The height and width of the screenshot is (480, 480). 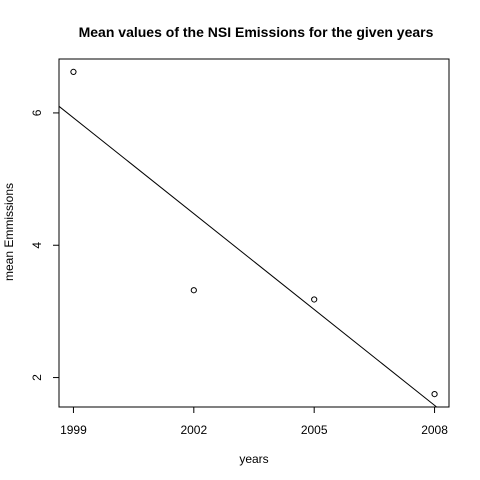 What do you see at coordinates (193, 290) in the screenshot?
I see `data-point-2002` at bounding box center [193, 290].